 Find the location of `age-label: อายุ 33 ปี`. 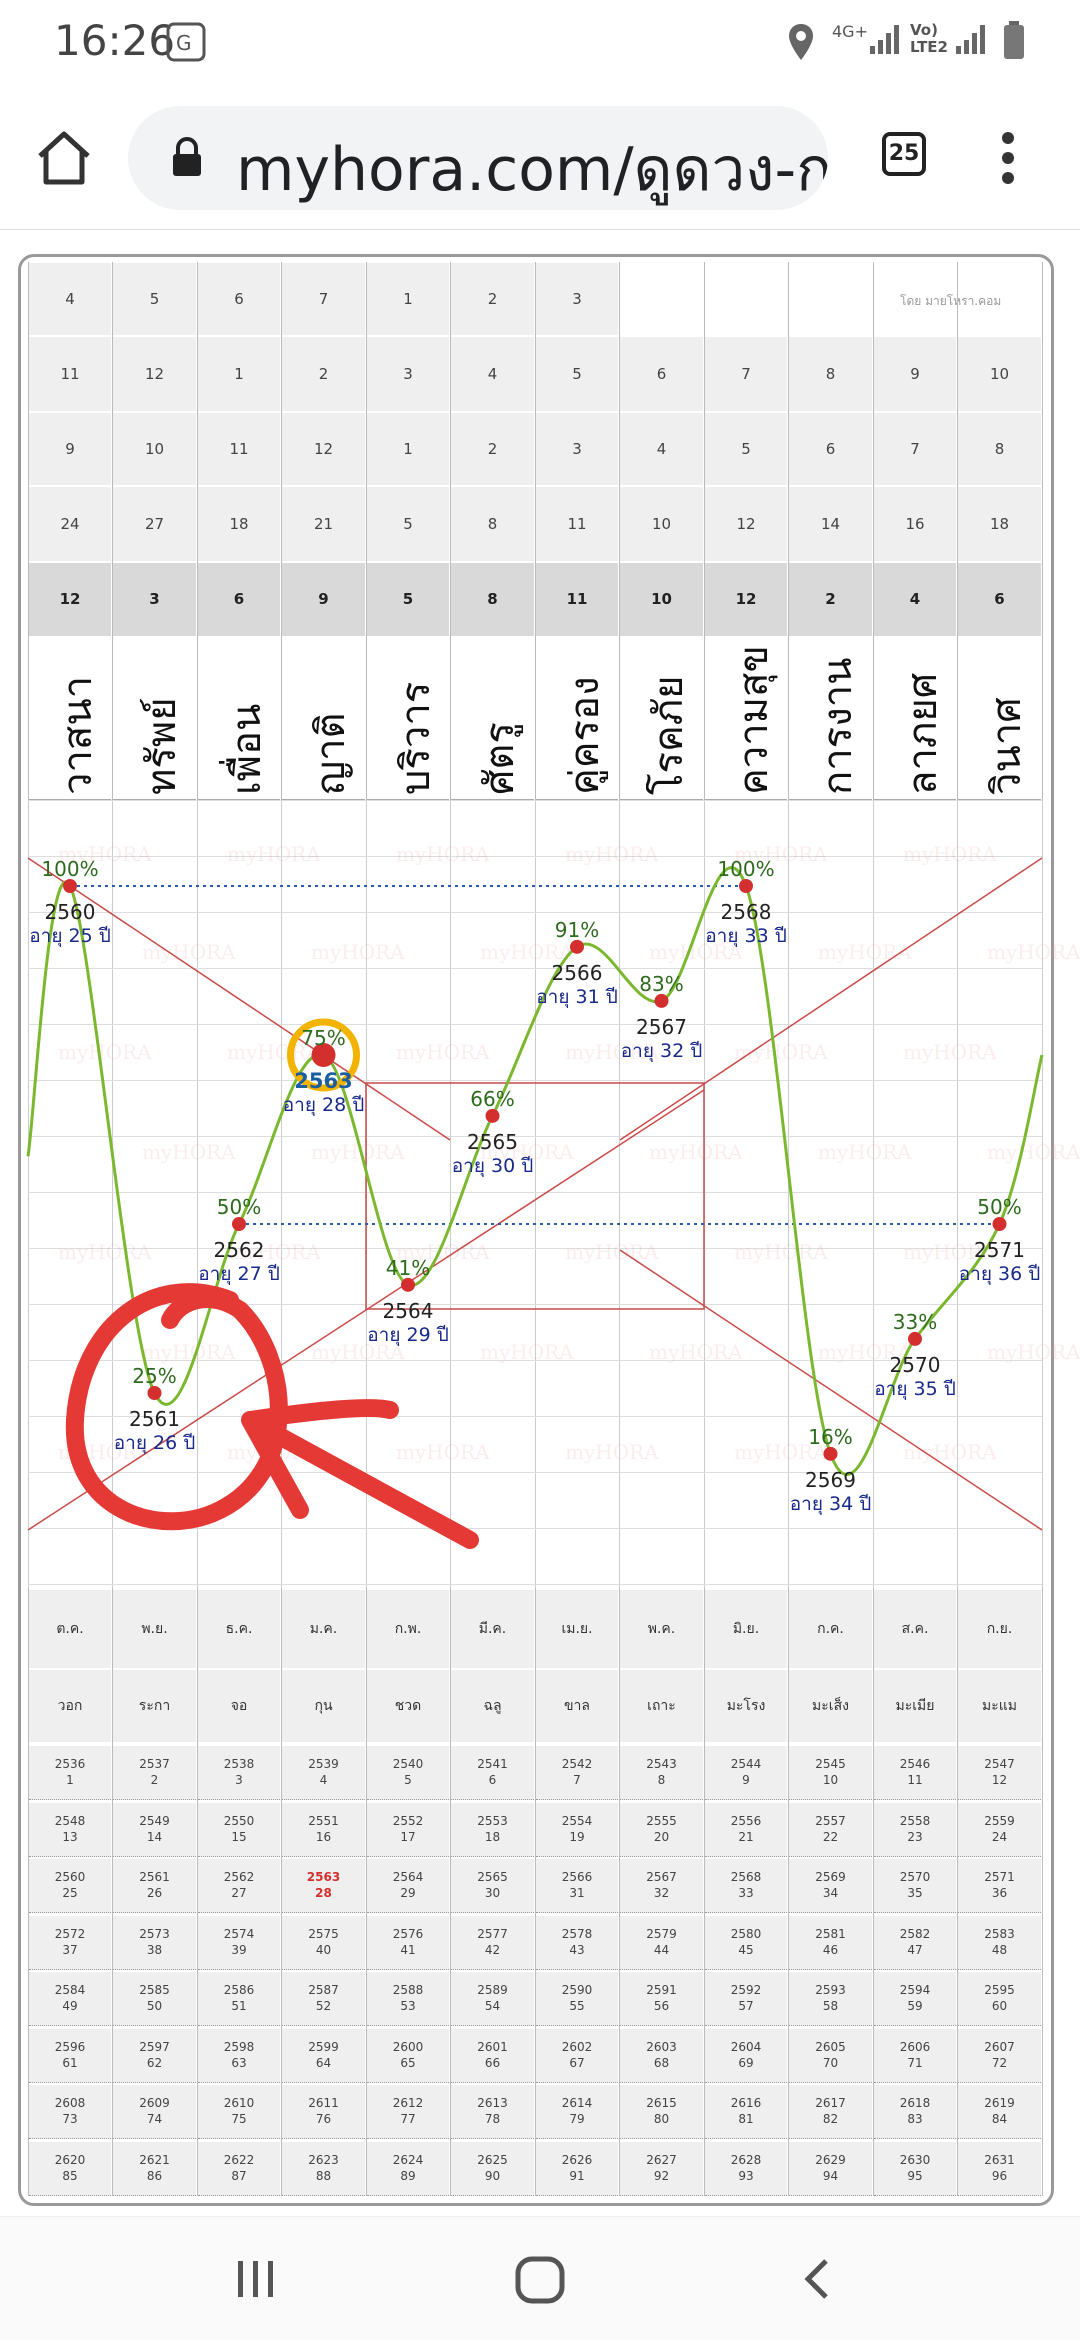

age-label: อายุ 33 ปี is located at coordinates (746, 936).